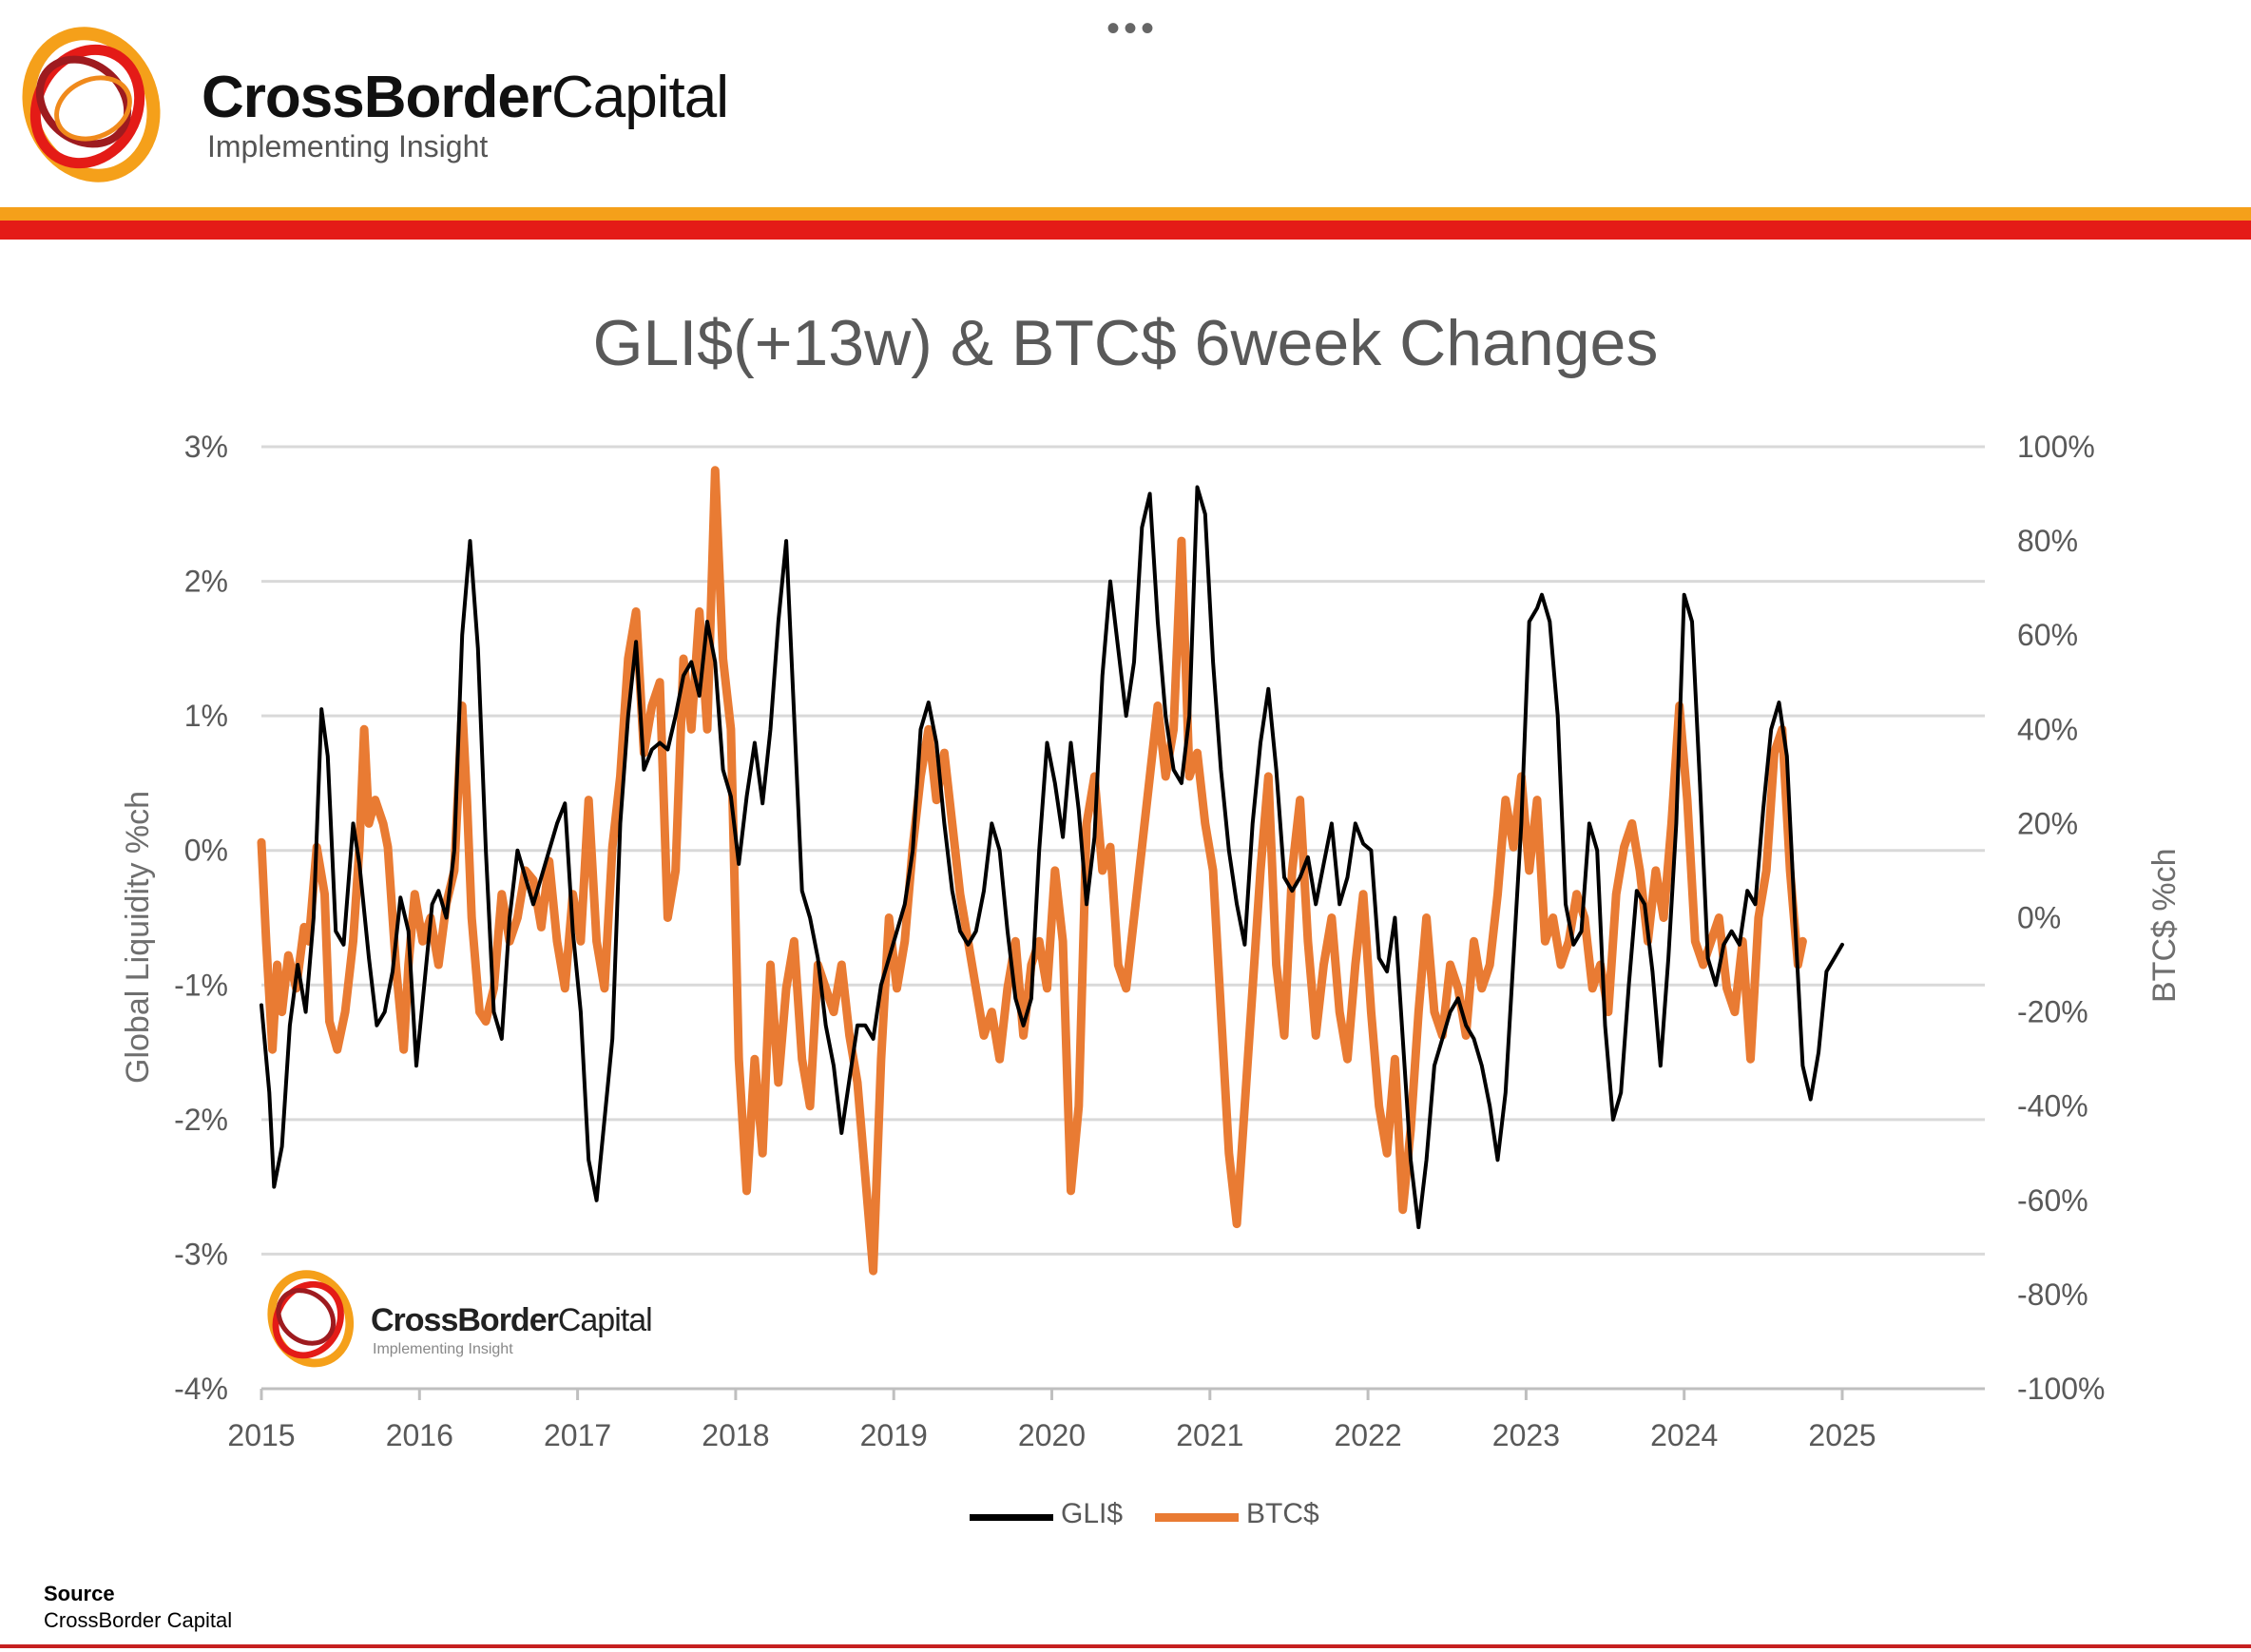 Image resolution: width=2251 pixels, height=1652 pixels. I want to click on brand-bold: CrossBorder, so click(377, 97).